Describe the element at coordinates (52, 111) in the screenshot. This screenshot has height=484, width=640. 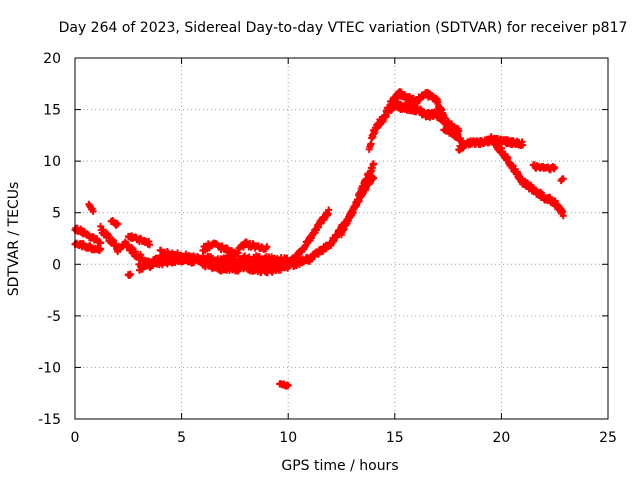
I see `y-tick-label: 15` at that location.